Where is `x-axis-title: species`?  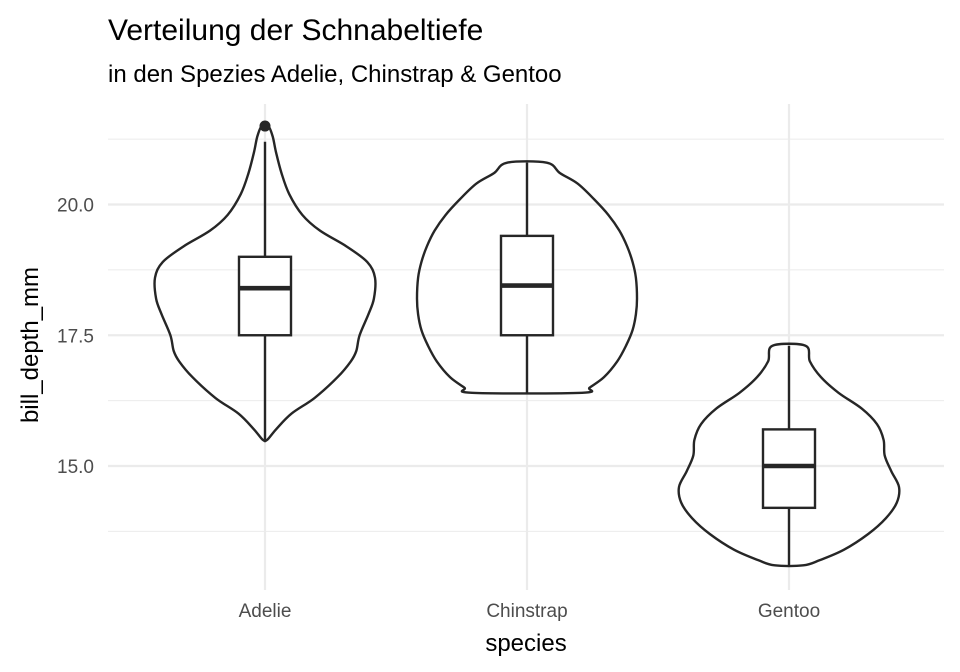
x-axis-title: species is located at coordinates (525, 643).